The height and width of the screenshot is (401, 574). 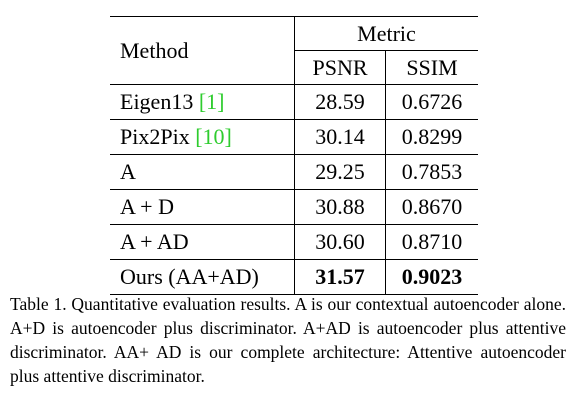 I want to click on citation-link: [1], so click(x=211, y=101).